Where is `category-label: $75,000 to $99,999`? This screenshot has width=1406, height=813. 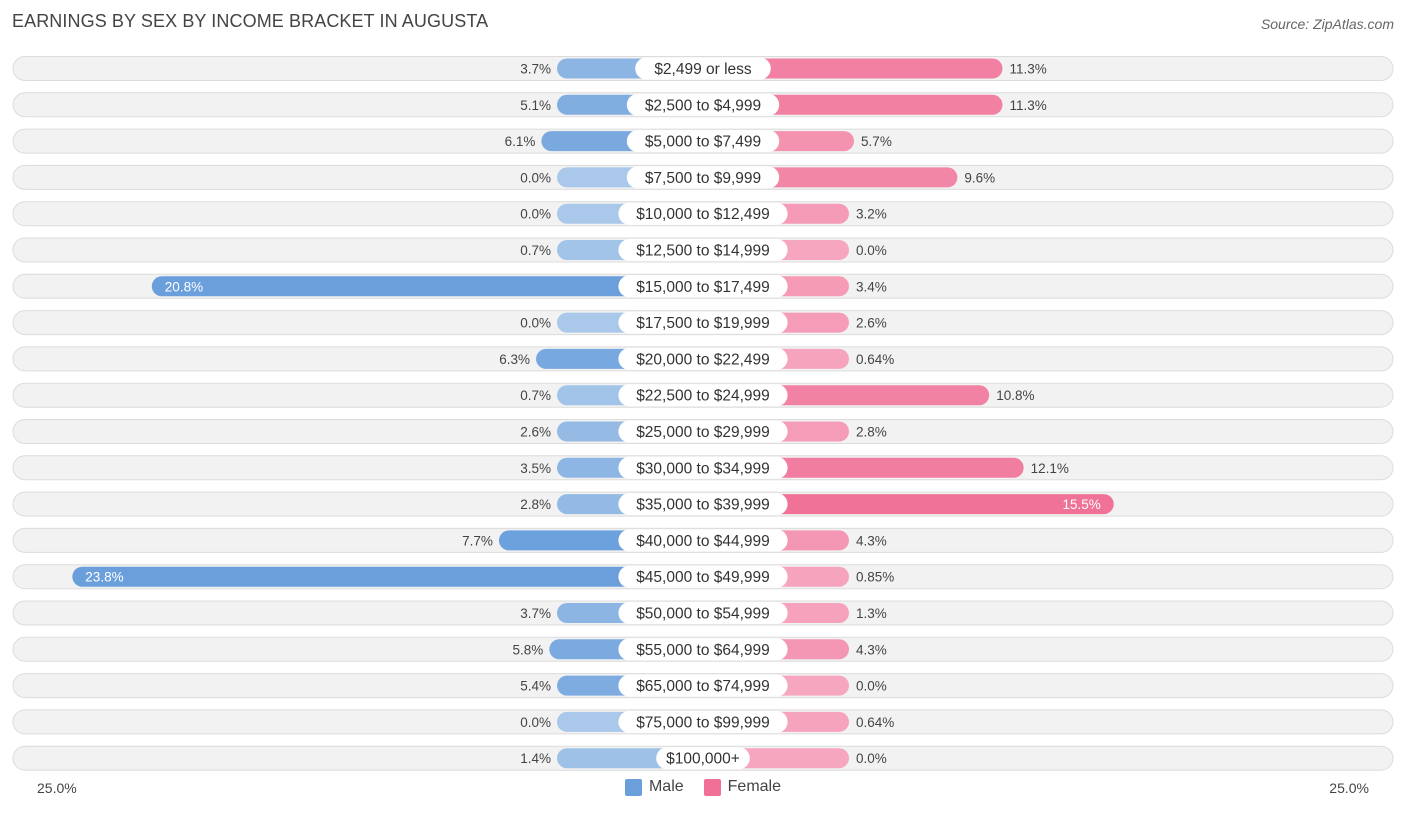
category-label: $75,000 to $99,999 is located at coordinates (703, 722).